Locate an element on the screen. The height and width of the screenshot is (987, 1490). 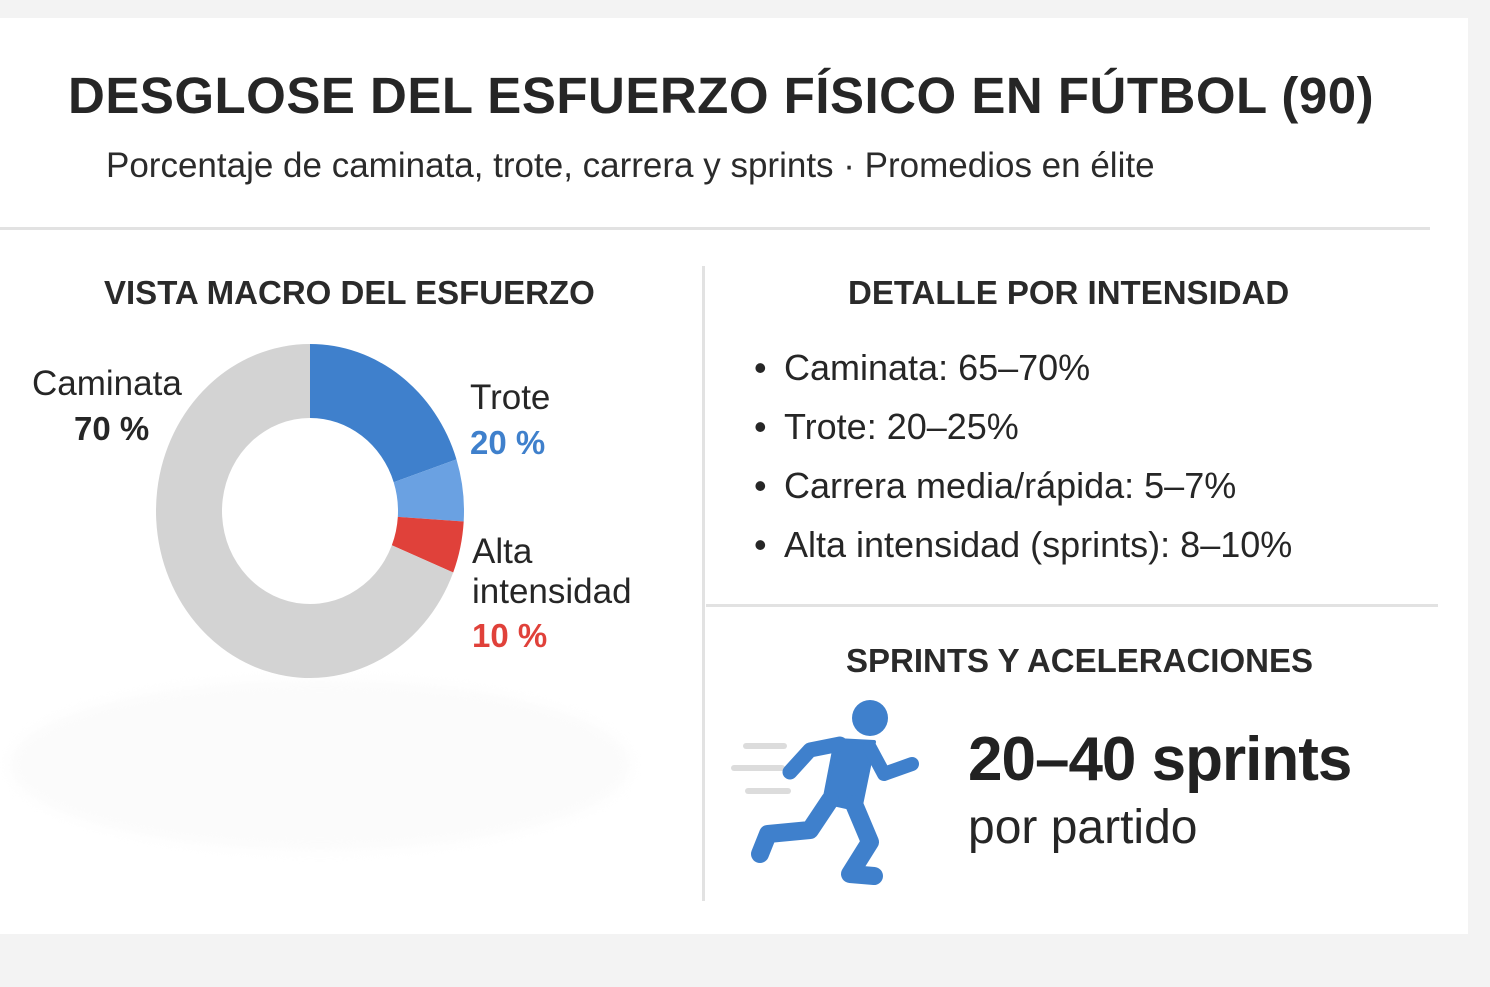
donut-chart is located at coordinates (310, 511).